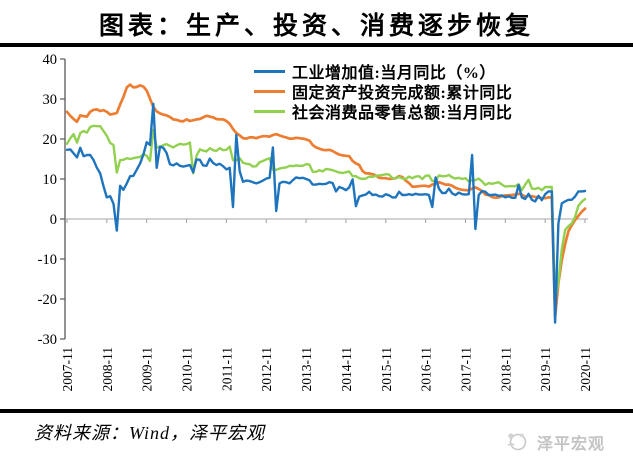 This screenshot has height=471, width=633. I want to click on legend-label: 工业增加值:当月同比（%）, so click(394, 73).